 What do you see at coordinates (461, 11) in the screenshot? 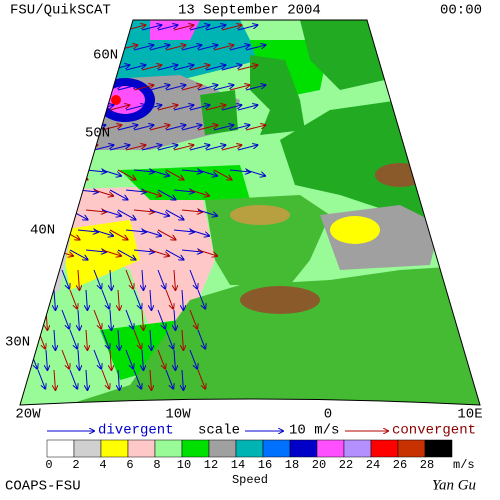
I see `header-time: 00:00` at bounding box center [461, 11].